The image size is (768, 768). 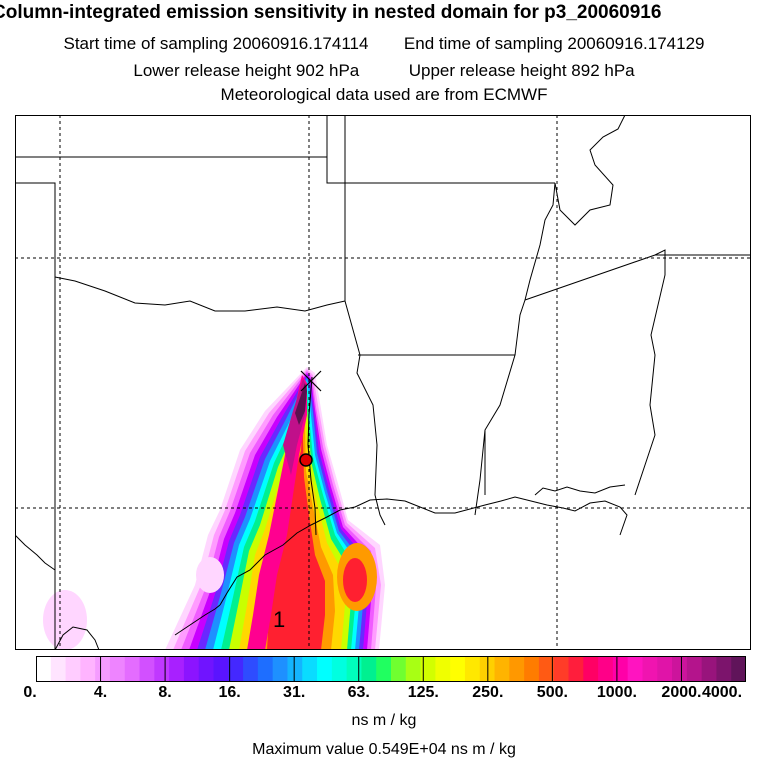 I want to click on colorbar-tick-label: 16., so click(x=229, y=692).